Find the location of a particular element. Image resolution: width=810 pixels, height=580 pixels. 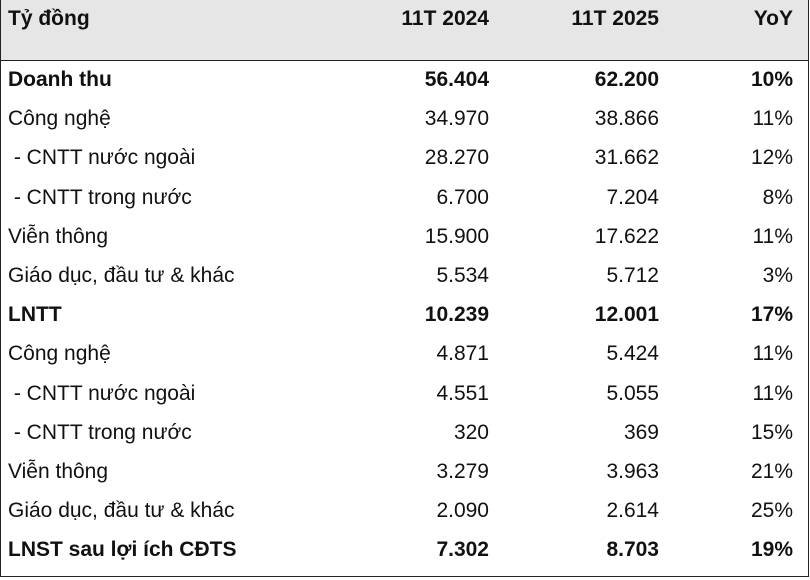

row-value: 25% is located at coordinates (771, 511).